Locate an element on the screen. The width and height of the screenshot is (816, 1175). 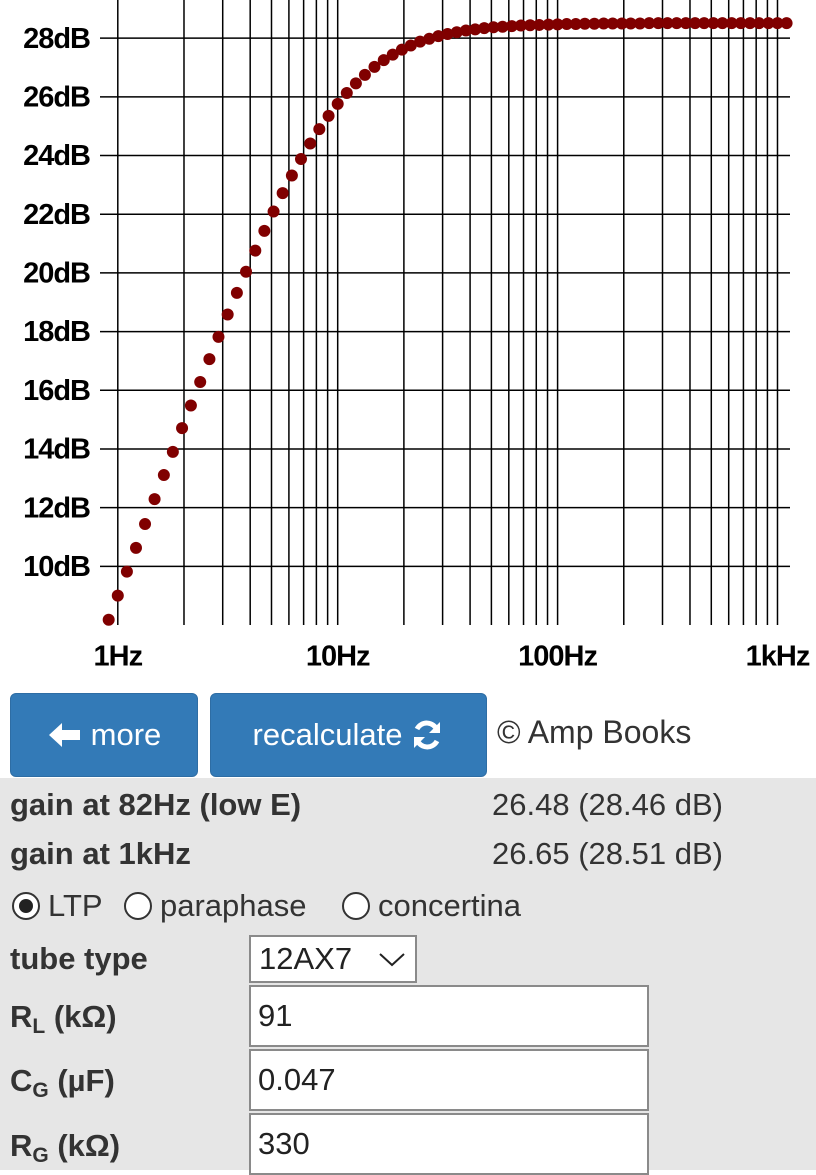
x-tick-label: 1Hz is located at coordinates (118, 657).